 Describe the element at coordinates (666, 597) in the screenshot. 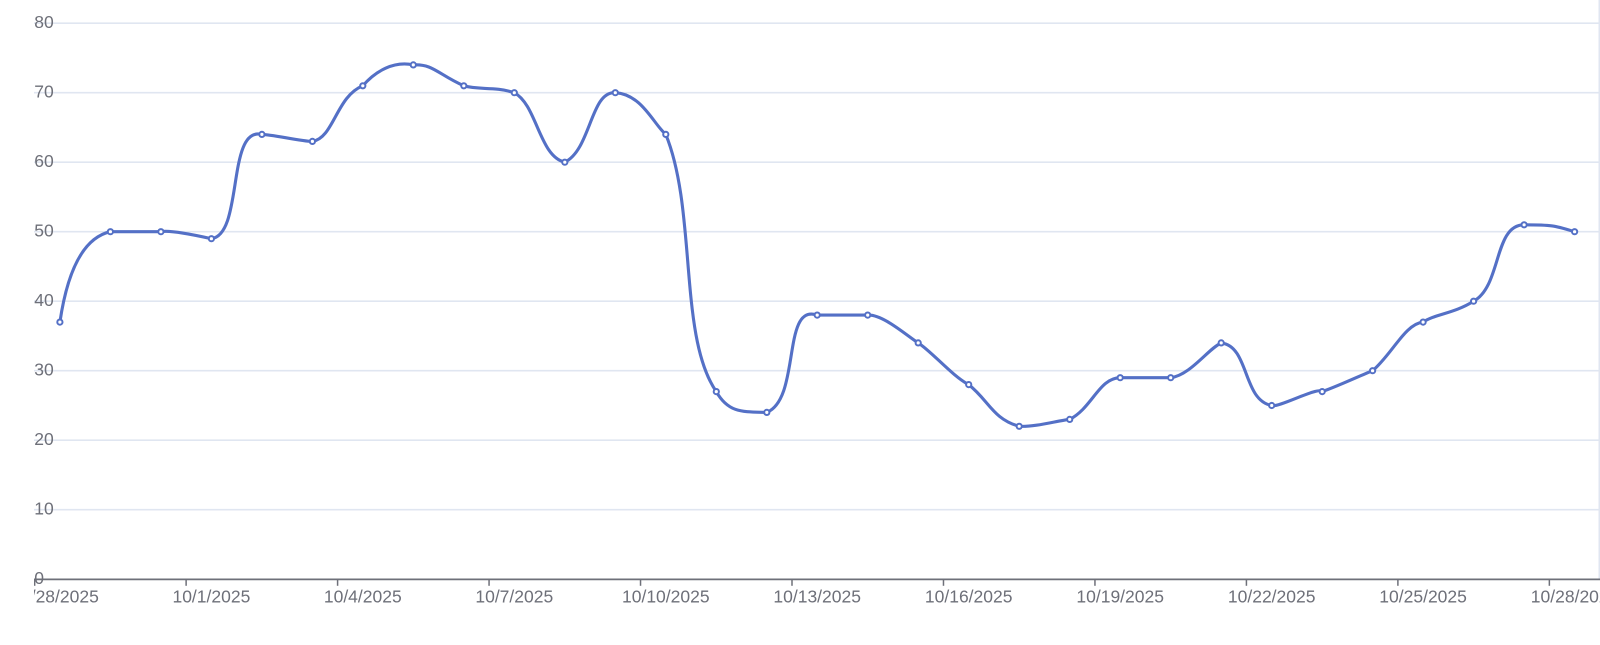

I see `svg-text: 10/10/2025` at that location.